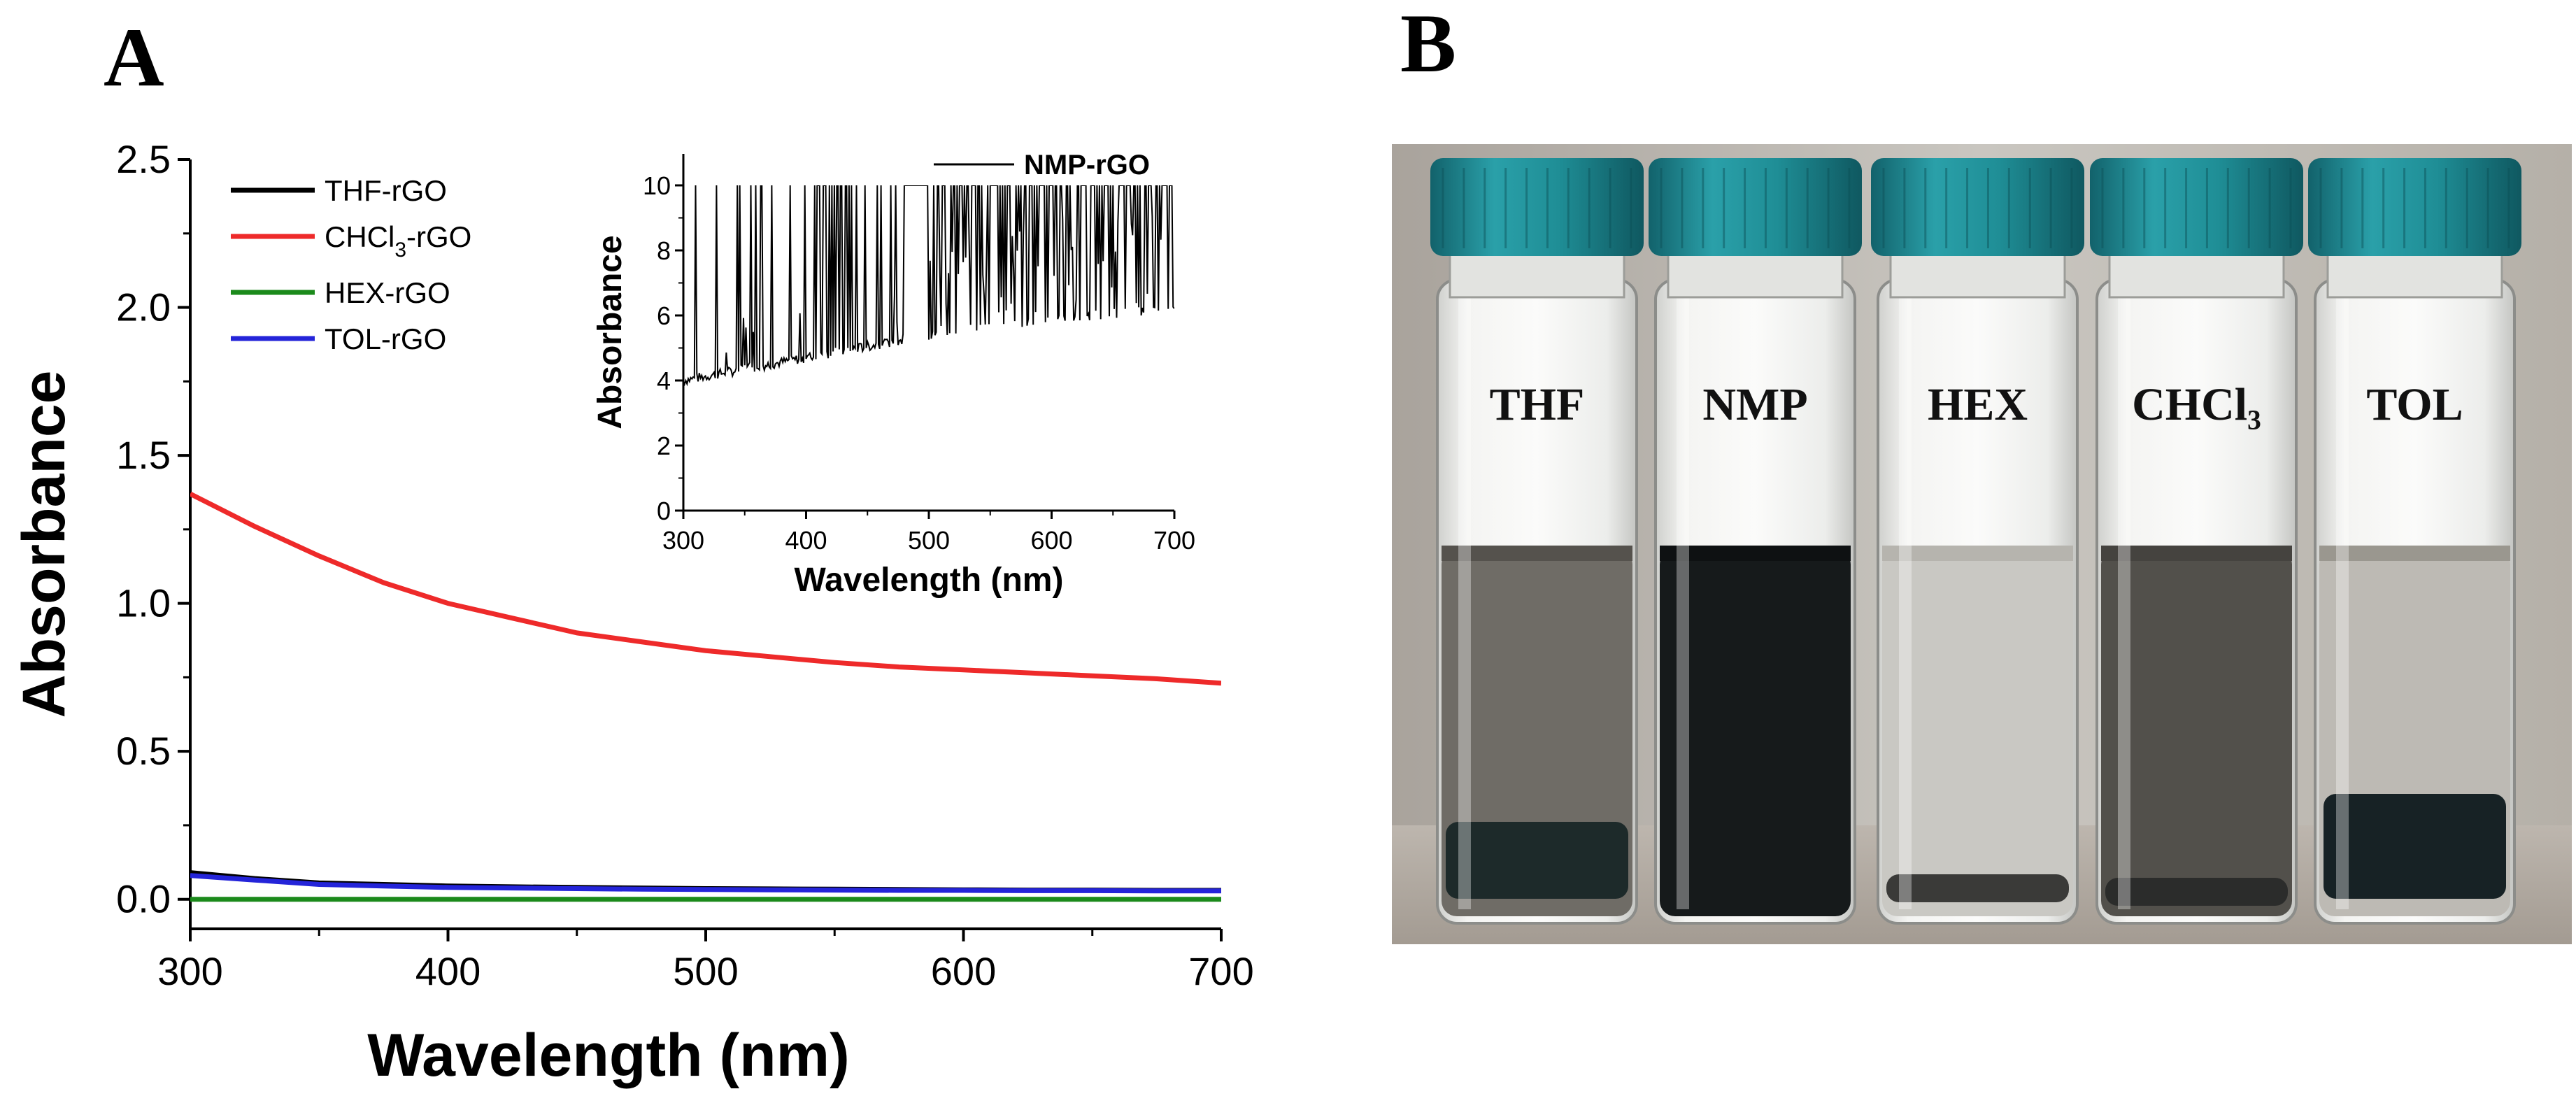 The width and height of the screenshot is (2576, 1110). I want to click on inset-x-tick-label: 700, so click(1174, 541).